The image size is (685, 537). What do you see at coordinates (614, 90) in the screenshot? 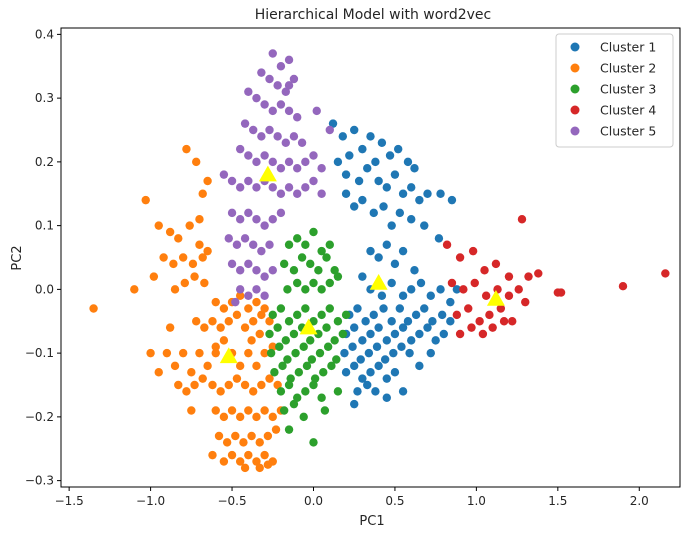
I see `legend-box` at bounding box center [614, 90].